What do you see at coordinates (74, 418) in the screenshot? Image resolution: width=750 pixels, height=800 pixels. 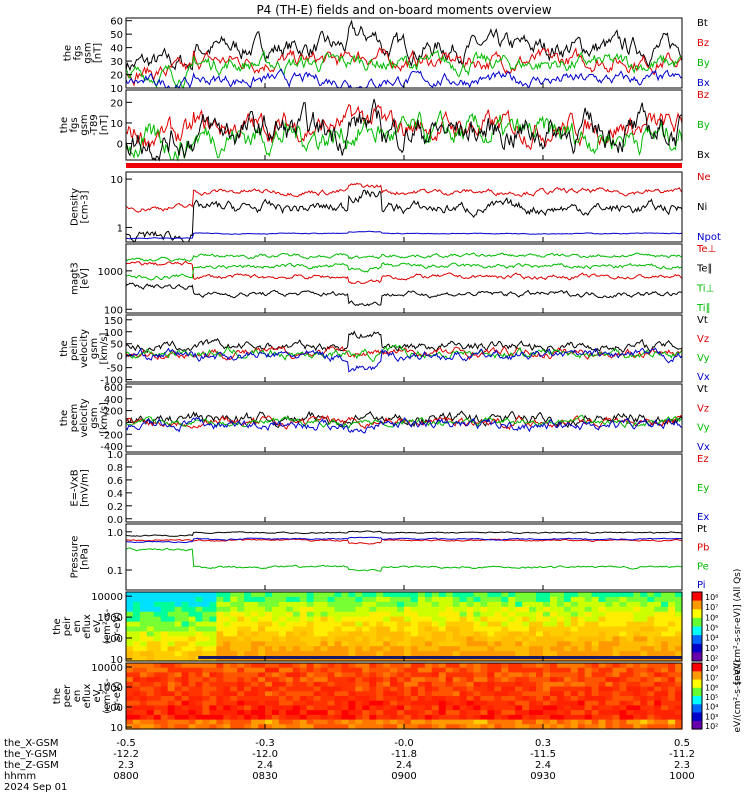 I see `peem_velocity-ylabel-text: peem` at bounding box center [74, 418].